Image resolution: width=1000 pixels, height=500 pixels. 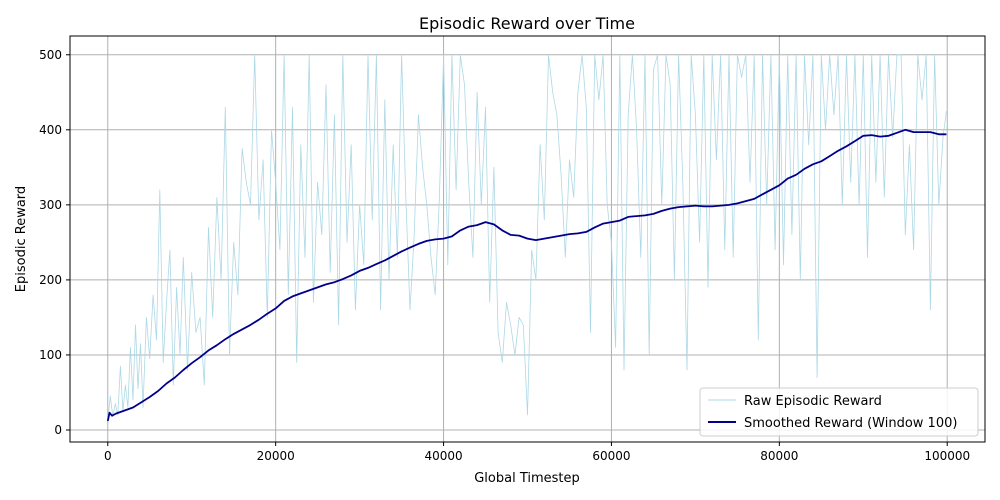 What do you see at coordinates (21, 239) in the screenshot?
I see `y-axis-label: Episodic Reward` at bounding box center [21, 239].